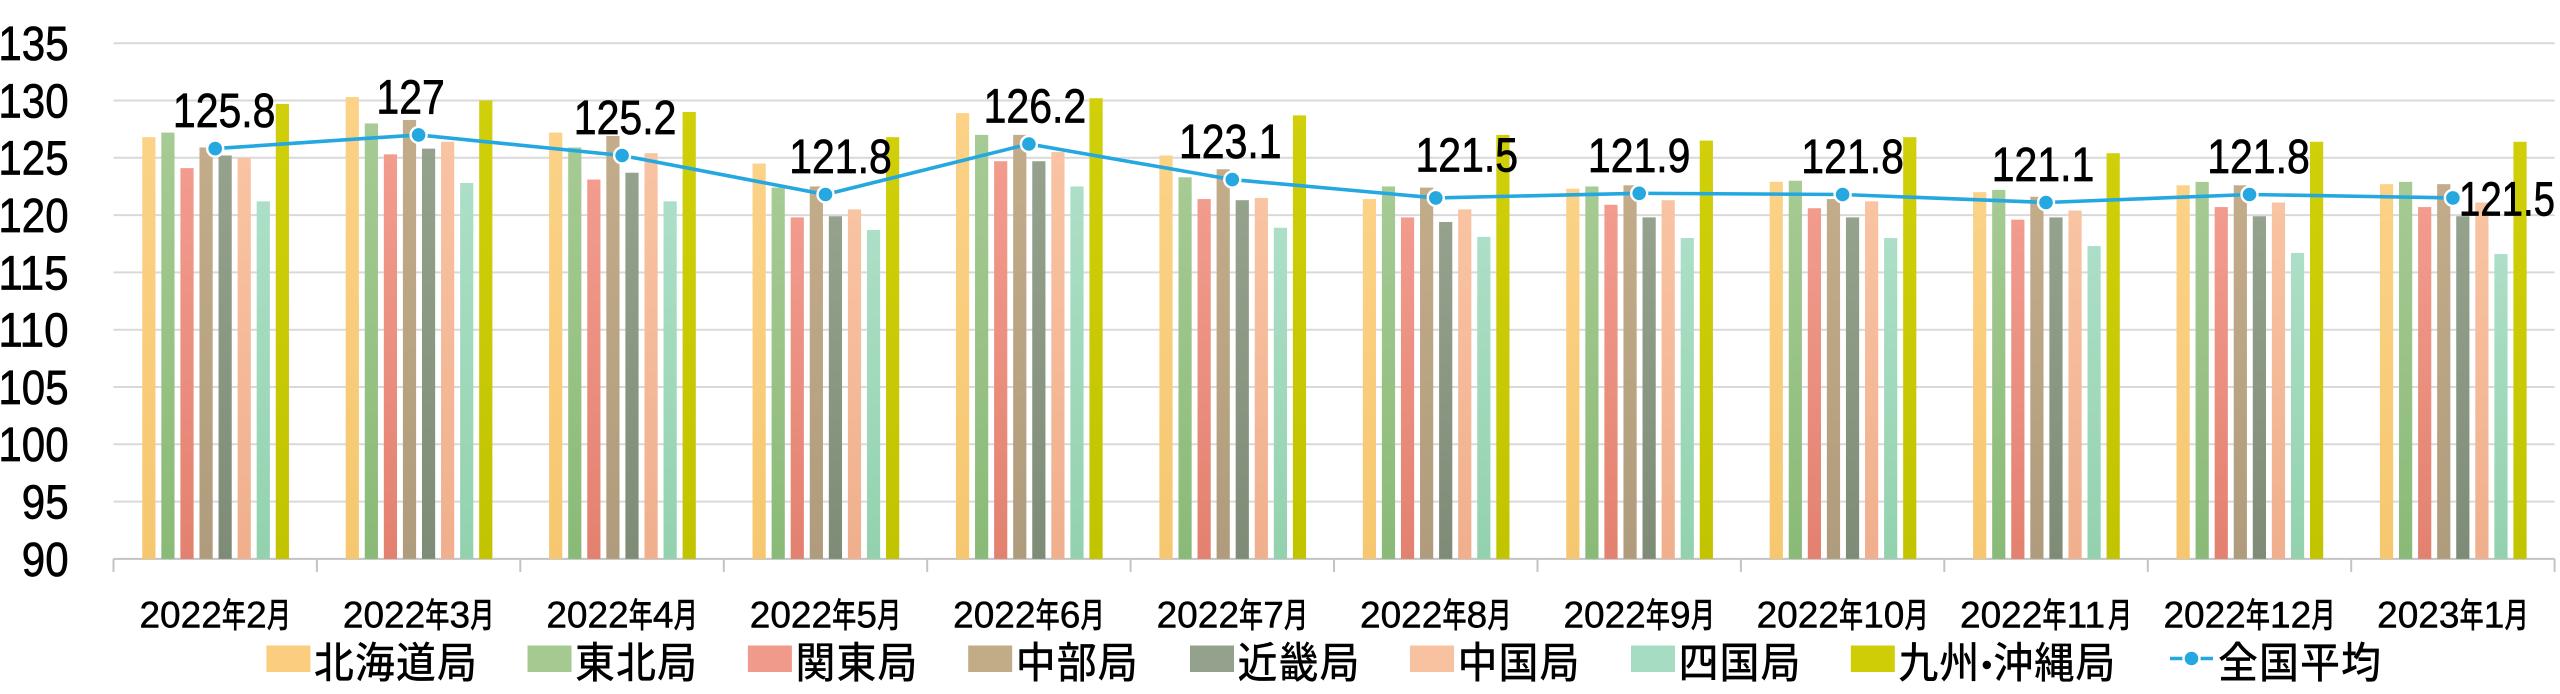 Image resolution: width=2560 pixels, height=694 pixels. I want to click on svg-text: 2, so click(256, 615).